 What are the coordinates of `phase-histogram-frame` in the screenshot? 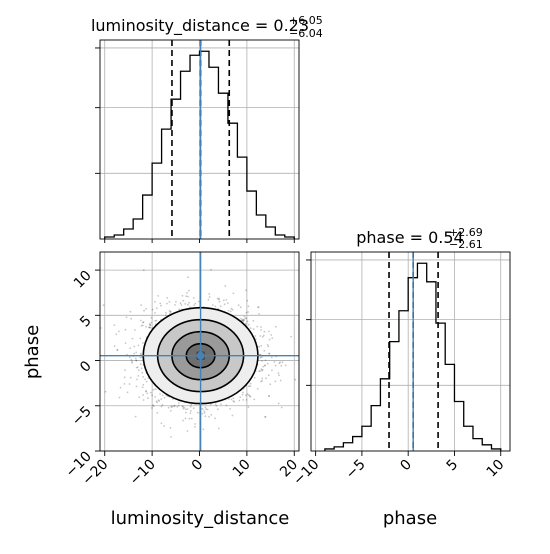 It's located at (410, 351).